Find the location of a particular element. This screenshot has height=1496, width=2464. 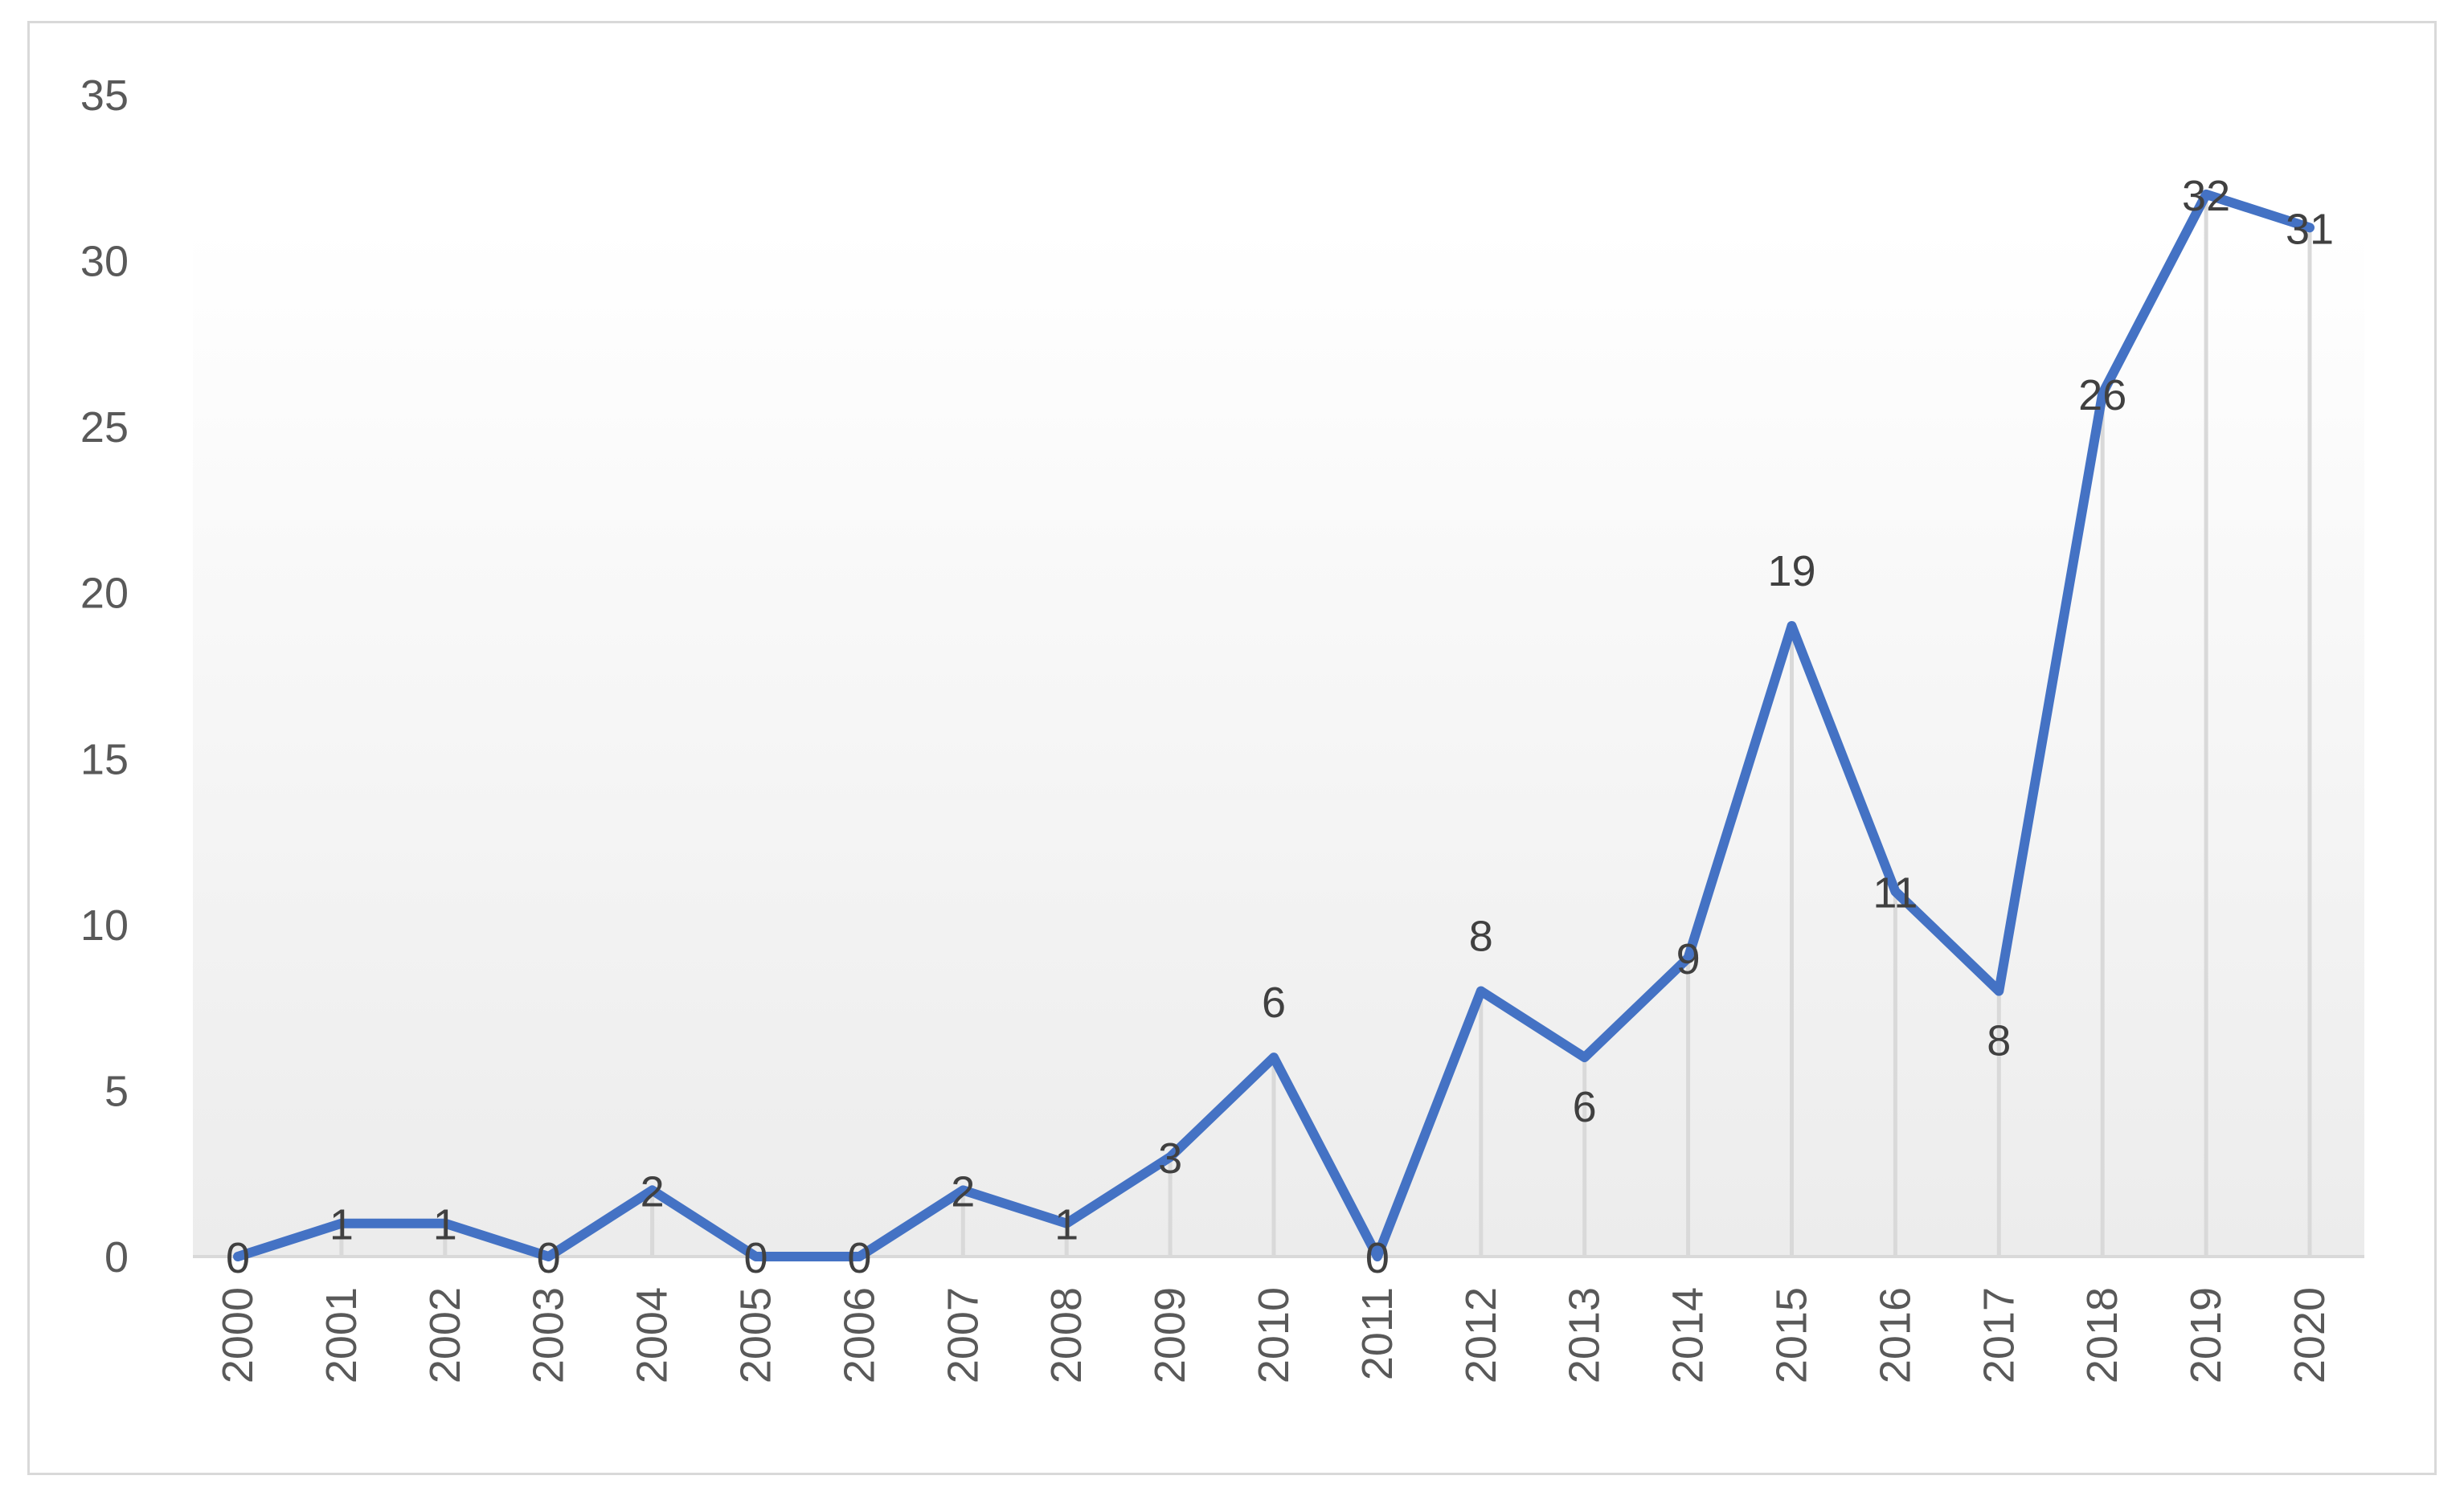

data-label: 19 is located at coordinates (1791, 571).